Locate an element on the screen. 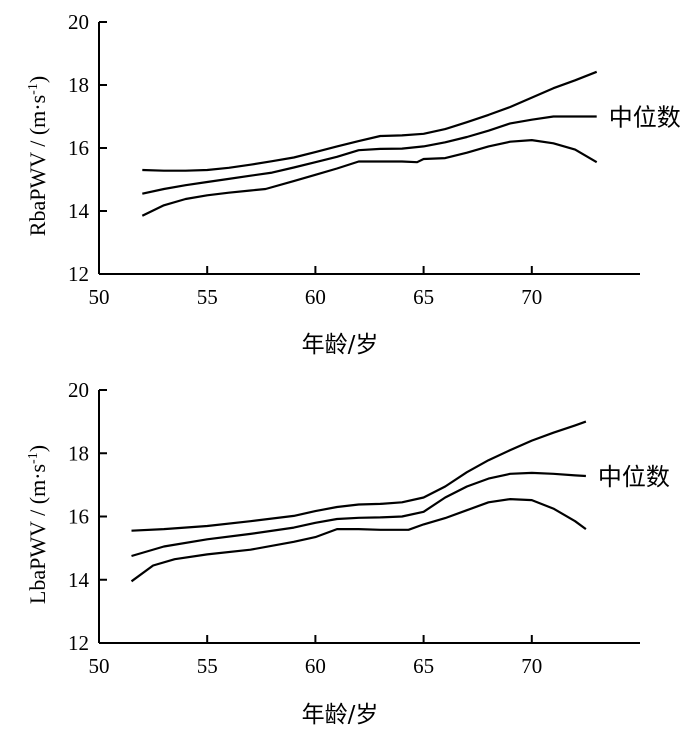  y-axis-label: LbaPWV / (m·s-1) is located at coordinates (37, 524).